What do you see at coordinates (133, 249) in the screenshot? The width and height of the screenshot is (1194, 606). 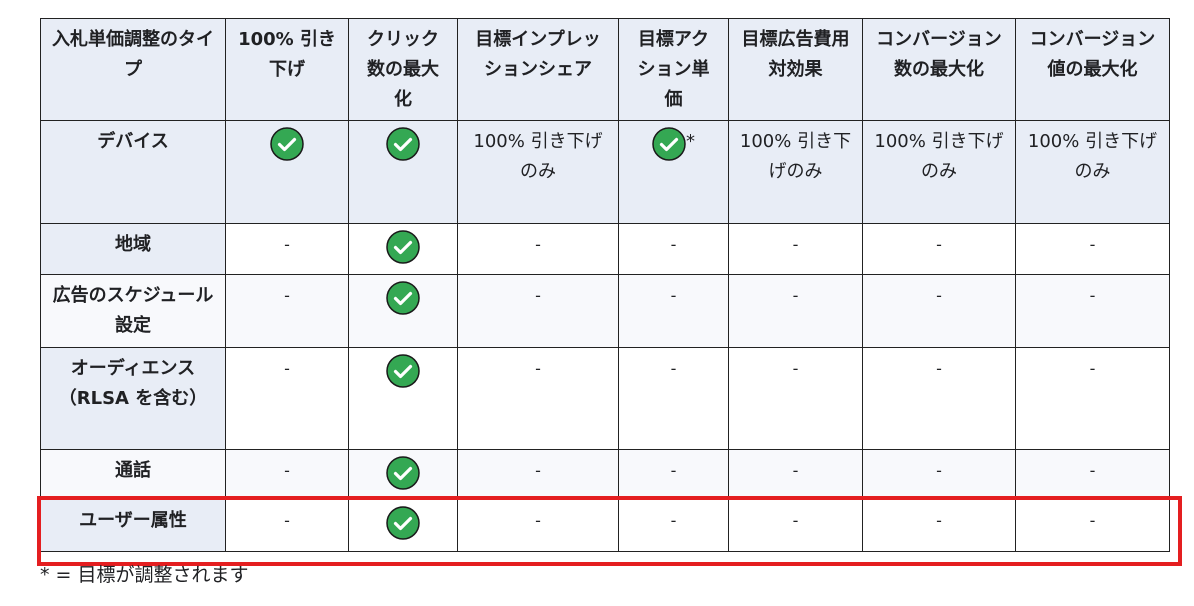 I see `row-label: 地域` at bounding box center [133, 249].